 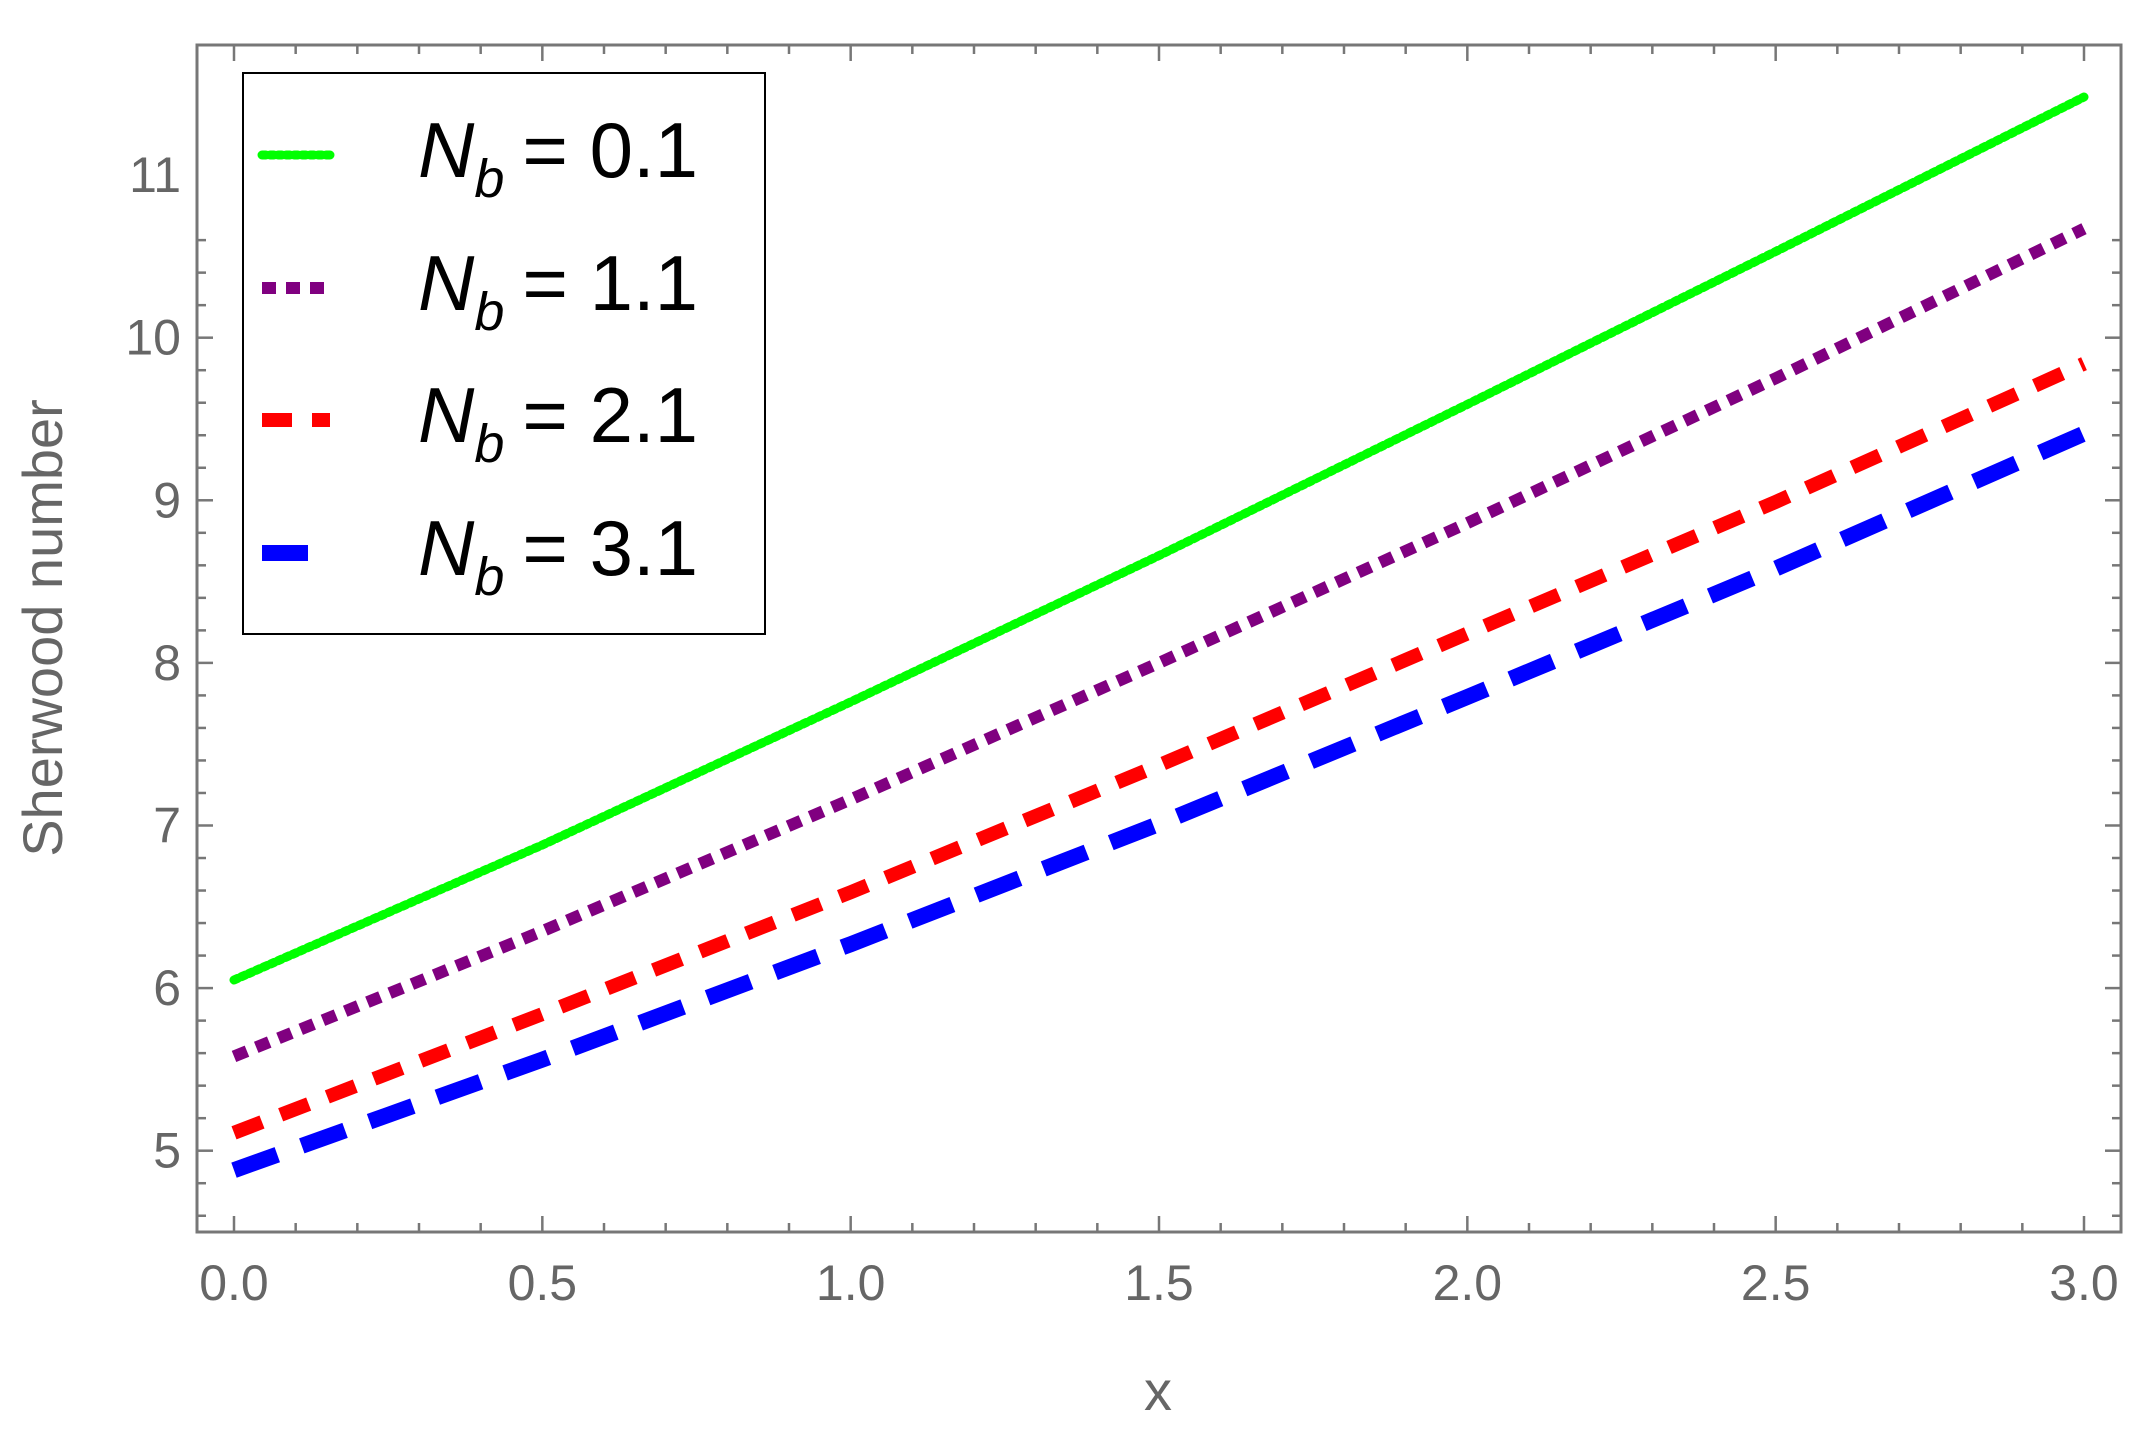 I want to click on x-tick-label: 1.0, so click(x=851, y=1283).